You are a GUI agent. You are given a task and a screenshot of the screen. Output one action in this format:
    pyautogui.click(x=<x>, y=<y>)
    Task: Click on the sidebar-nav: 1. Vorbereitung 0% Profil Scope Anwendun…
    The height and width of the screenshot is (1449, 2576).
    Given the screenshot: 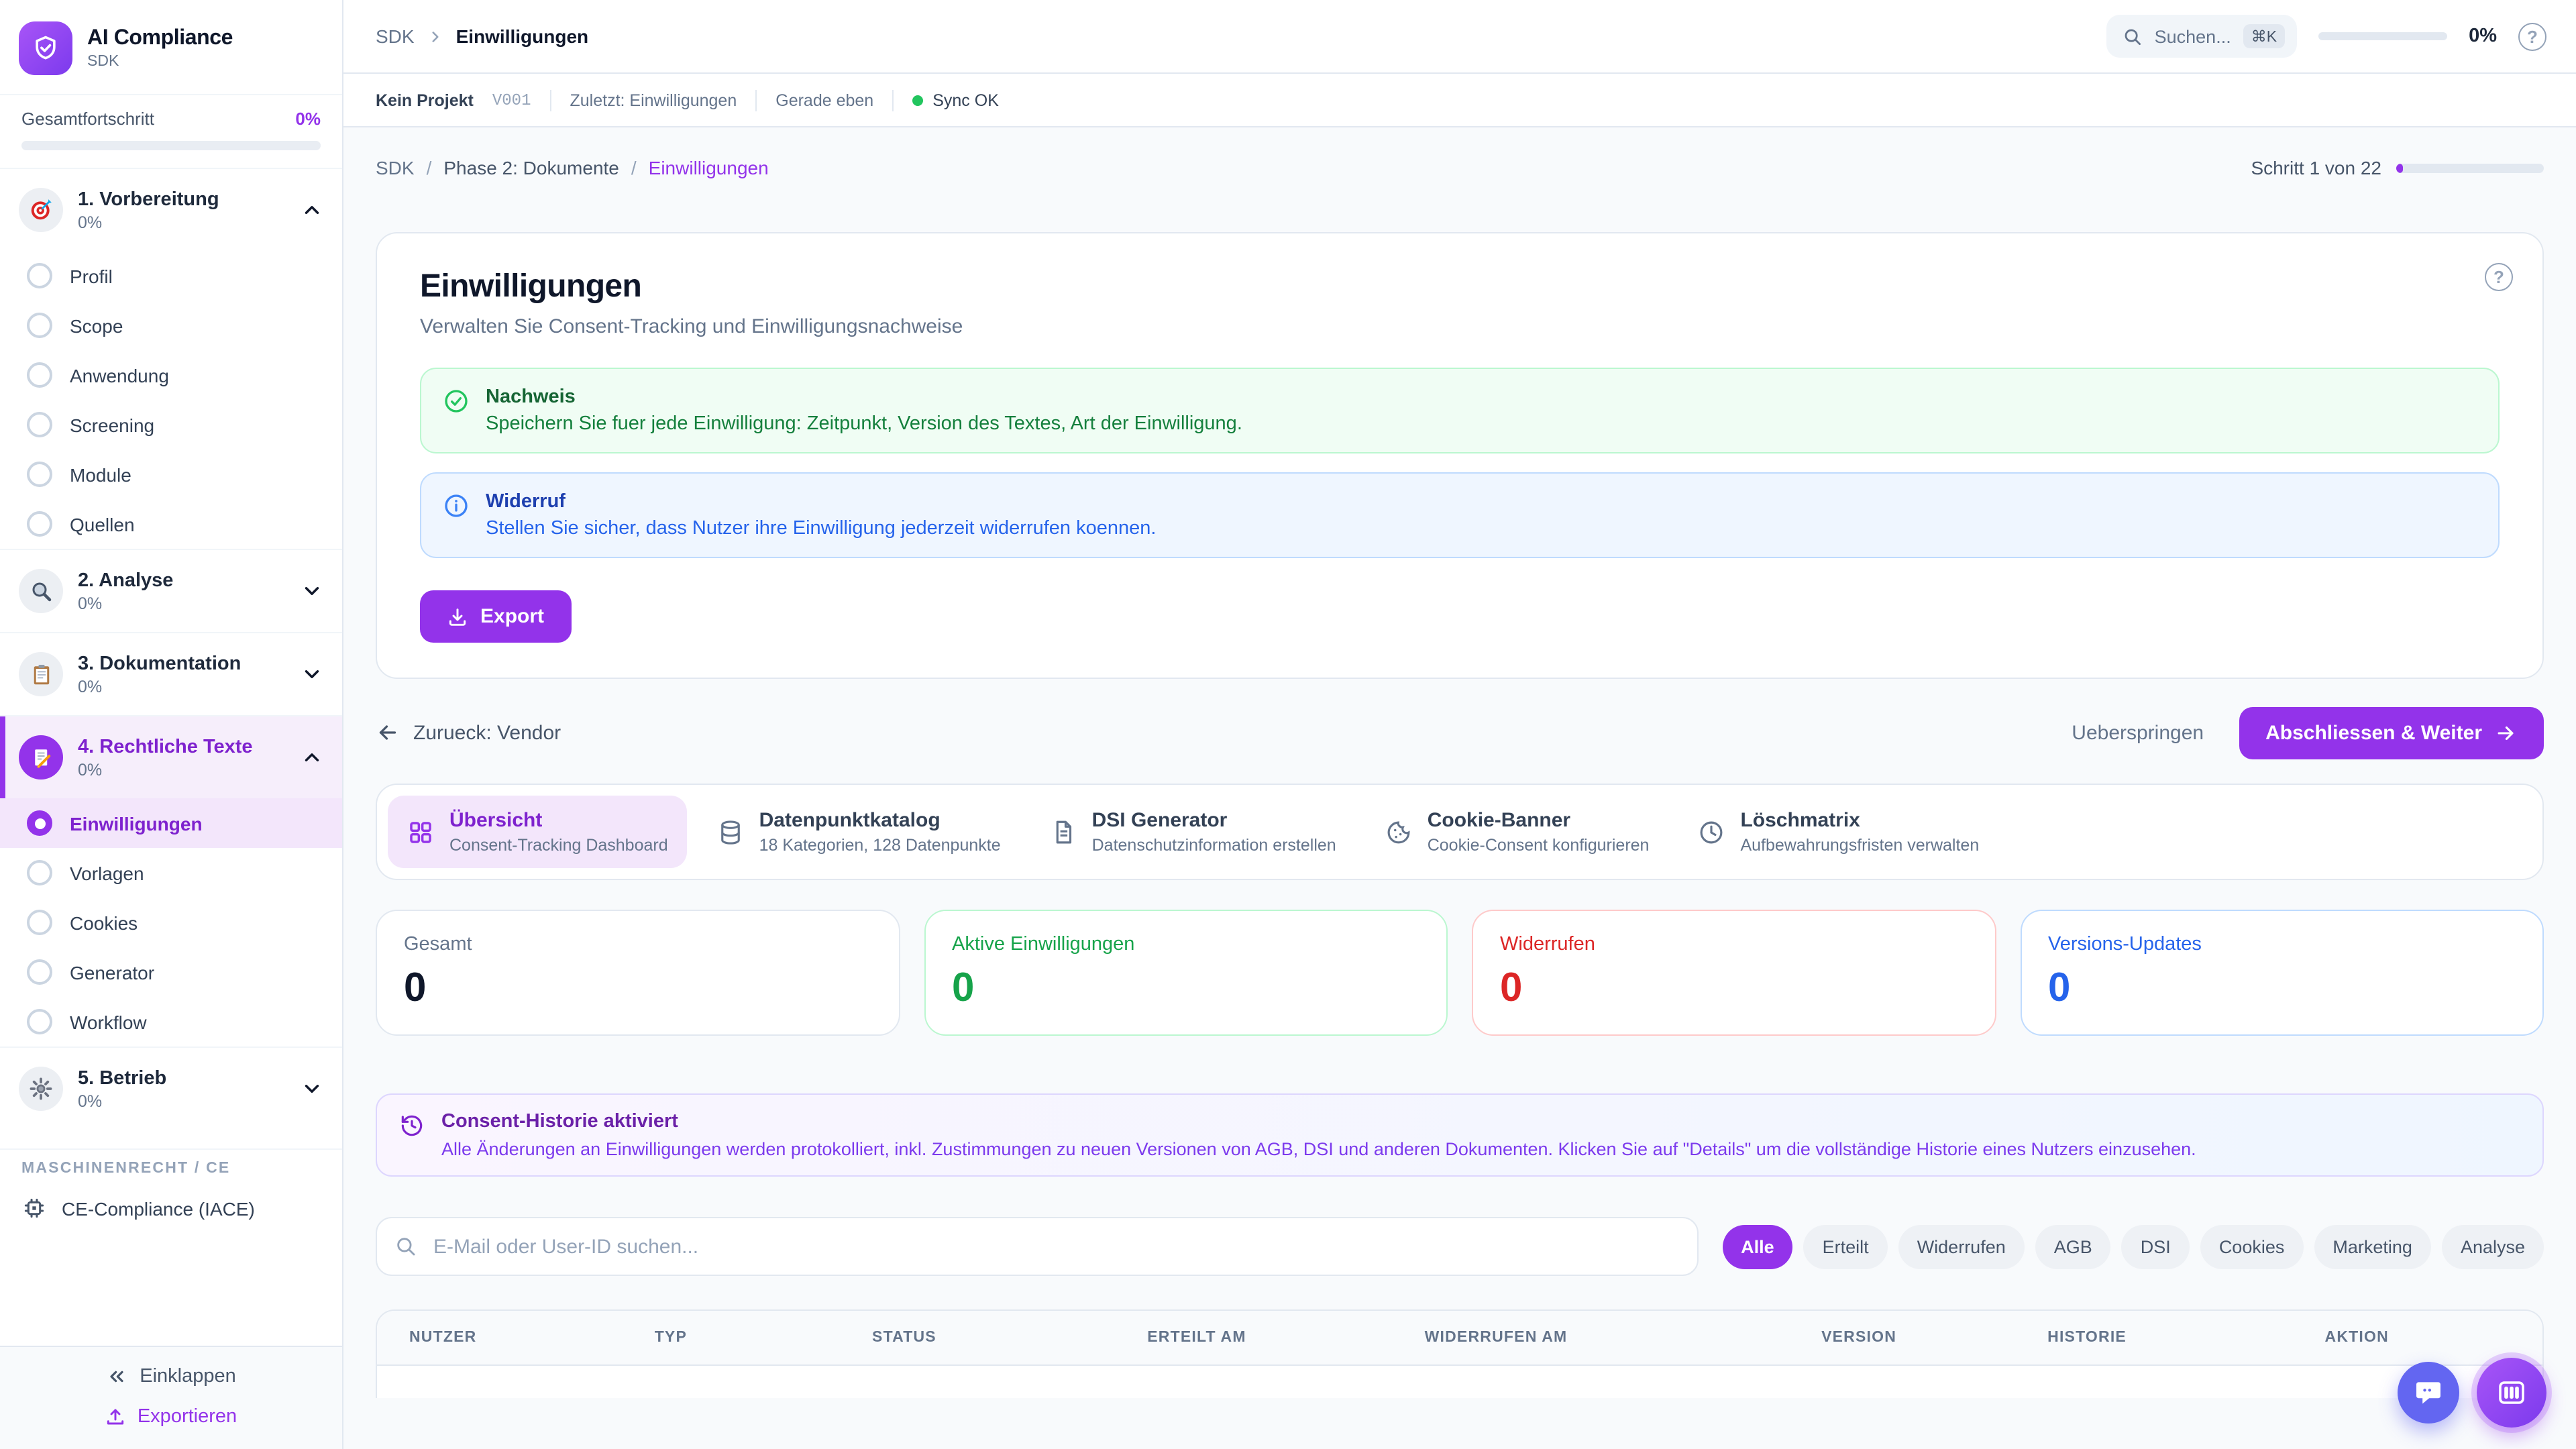 What is the action you would take?
    pyautogui.click(x=171, y=757)
    